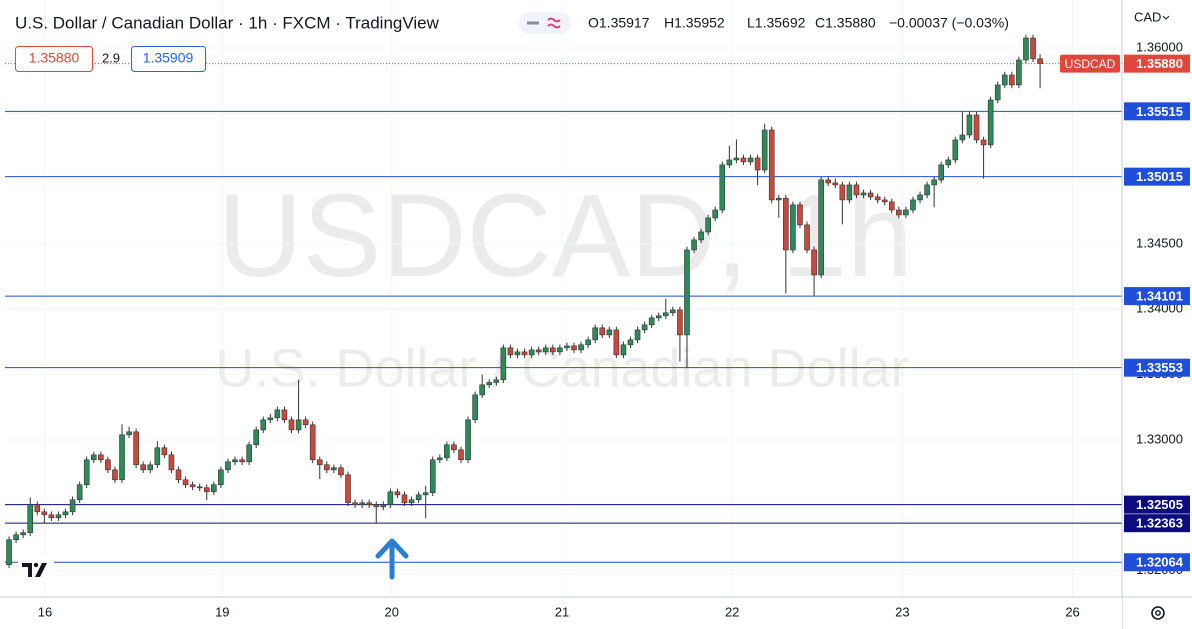 Image resolution: width=1192 pixels, height=629 pixels. Describe the element at coordinates (694, 23) in the screenshot. I see `ohlc-high: H1.35952` at that location.